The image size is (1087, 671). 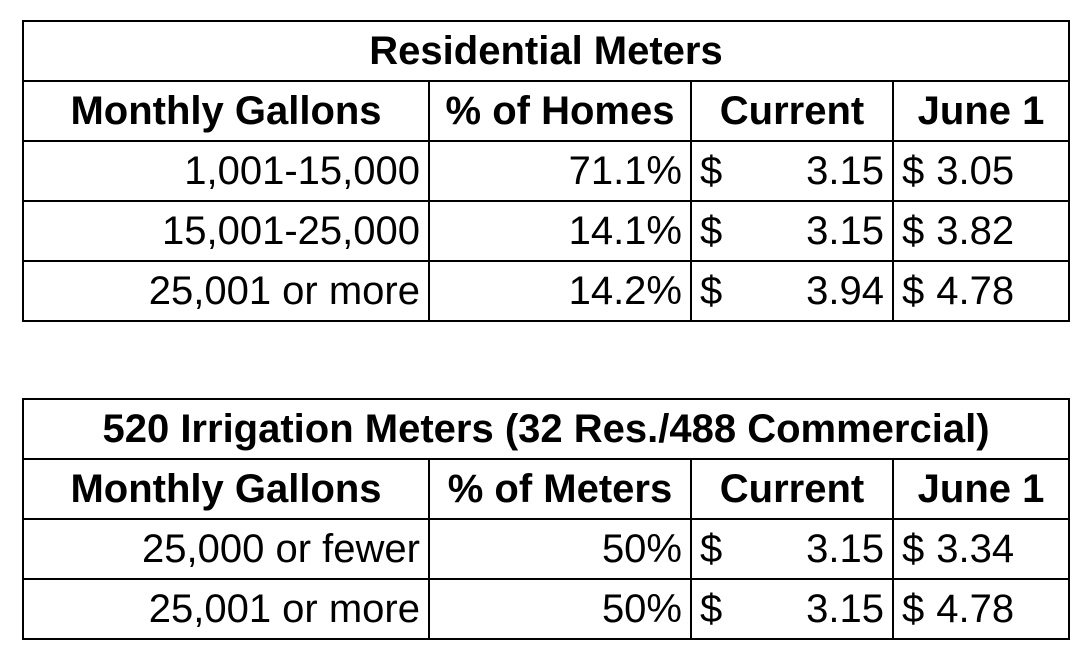 I want to click on table-row: 25,001 or more 50% $3.15 $4.78, so click(x=546, y=609).